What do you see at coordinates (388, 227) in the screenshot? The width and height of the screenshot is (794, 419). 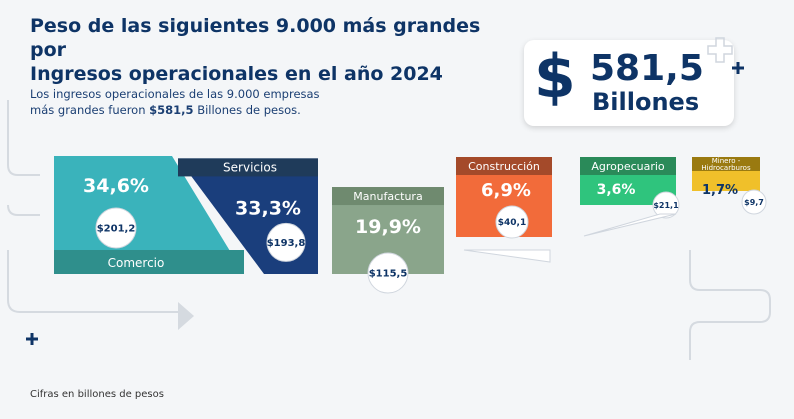 I see `percent-label-manufactura: 19,9%` at bounding box center [388, 227].